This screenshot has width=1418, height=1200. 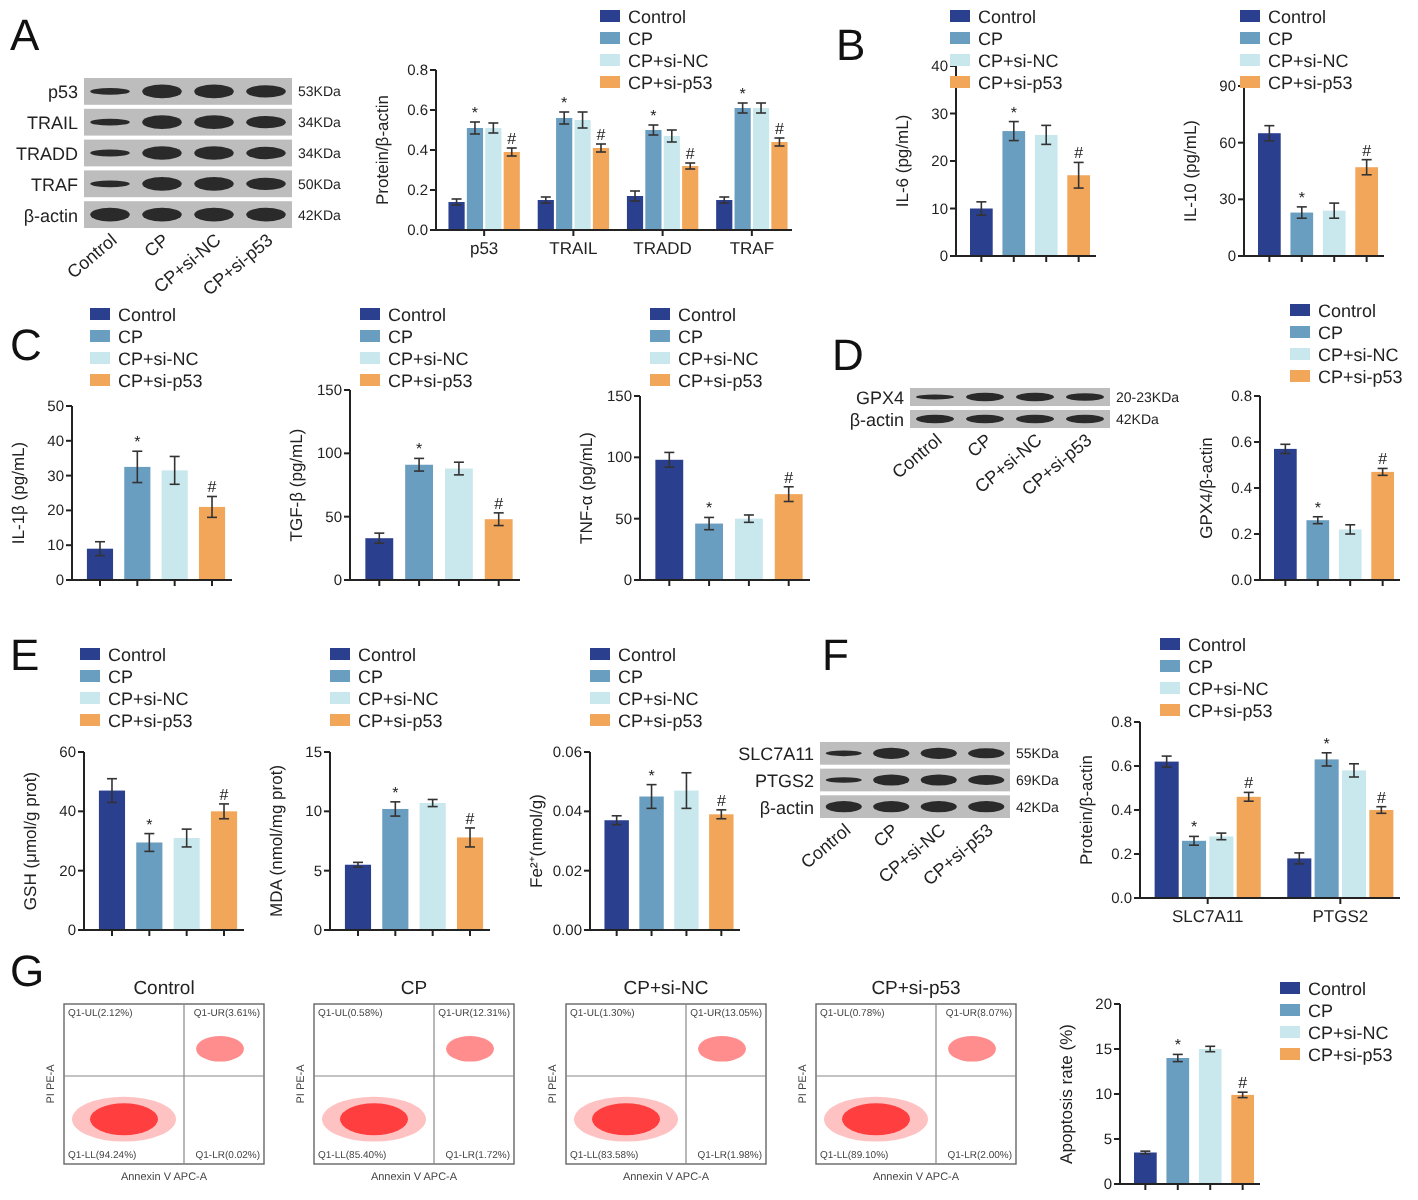 I want to click on text: CP+si-p53, so click(x=916, y=989).